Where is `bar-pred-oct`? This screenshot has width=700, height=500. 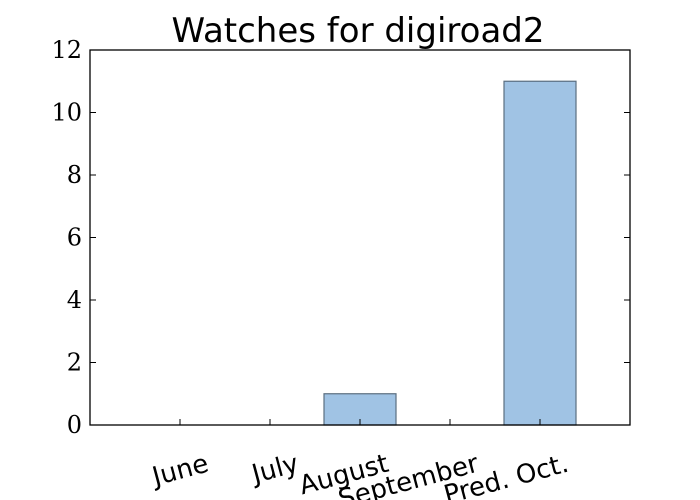
bar-pred-oct is located at coordinates (540, 253).